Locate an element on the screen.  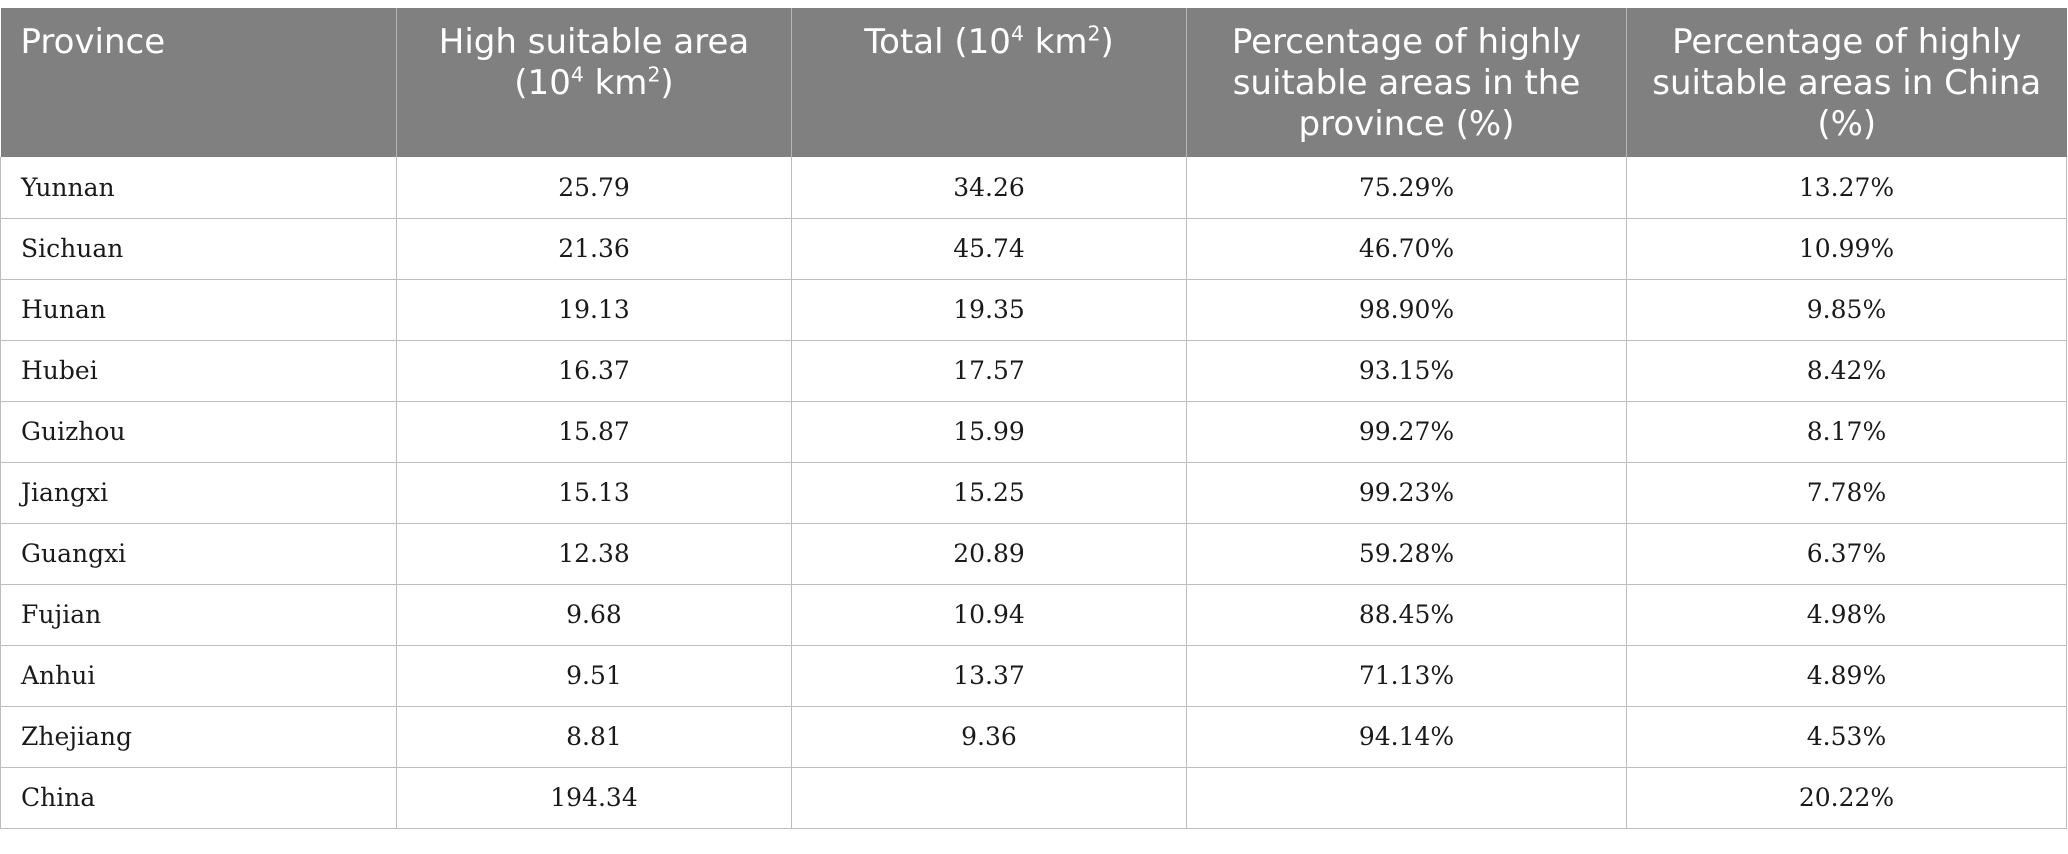
cell-pct-province: 59.28% is located at coordinates (1406, 554).